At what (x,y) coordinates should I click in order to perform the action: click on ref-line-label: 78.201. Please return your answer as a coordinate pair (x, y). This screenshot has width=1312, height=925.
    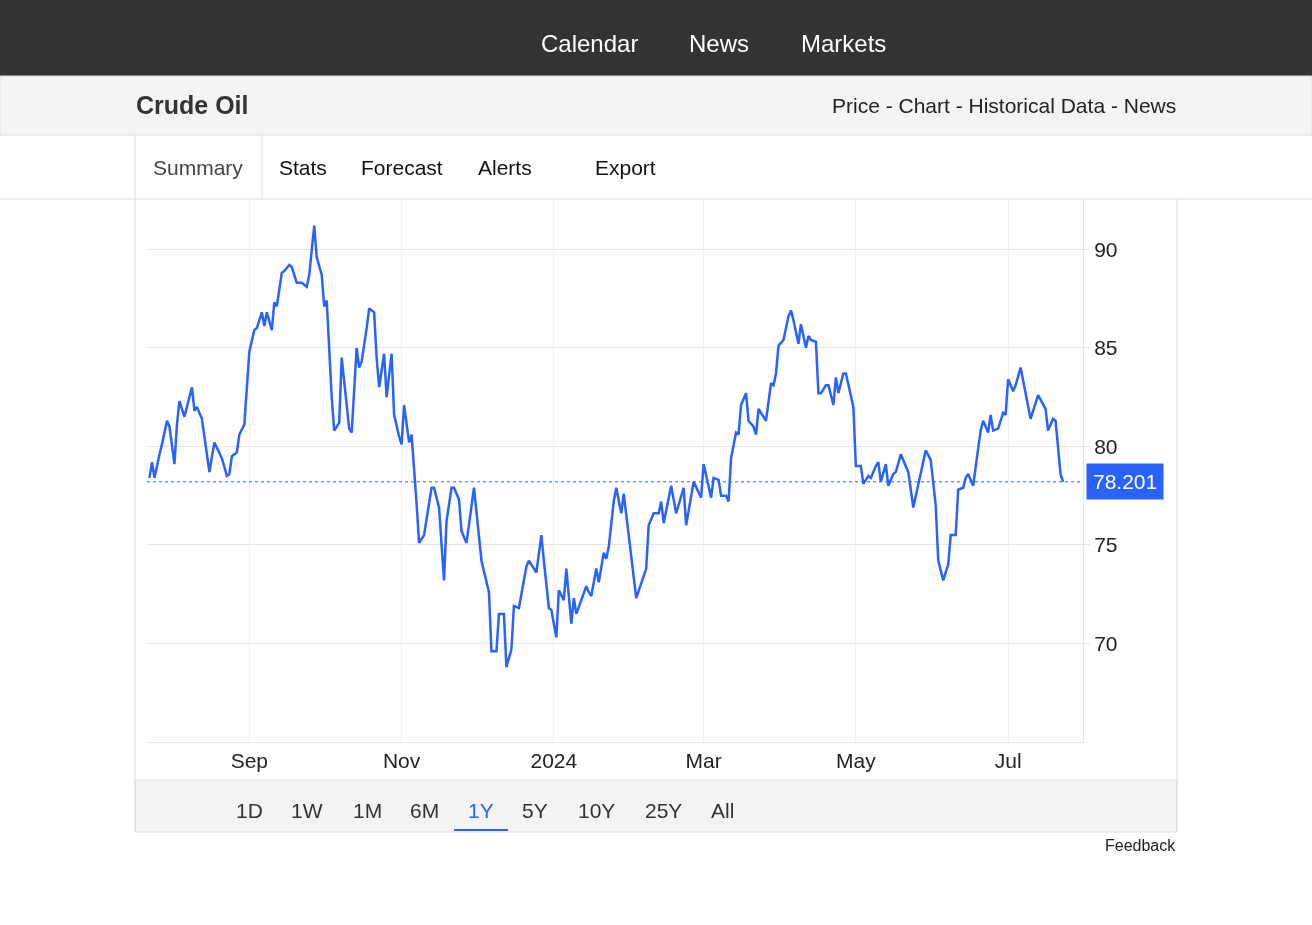
    Looking at the image, I should click on (1125, 481).